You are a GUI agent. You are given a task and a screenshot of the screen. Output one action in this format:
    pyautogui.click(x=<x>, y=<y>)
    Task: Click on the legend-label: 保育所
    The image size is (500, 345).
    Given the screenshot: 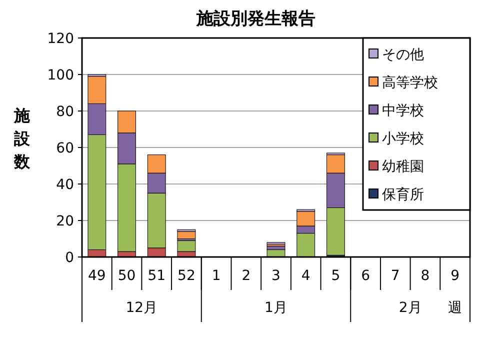 What is the action you would take?
    pyautogui.click(x=403, y=194)
    